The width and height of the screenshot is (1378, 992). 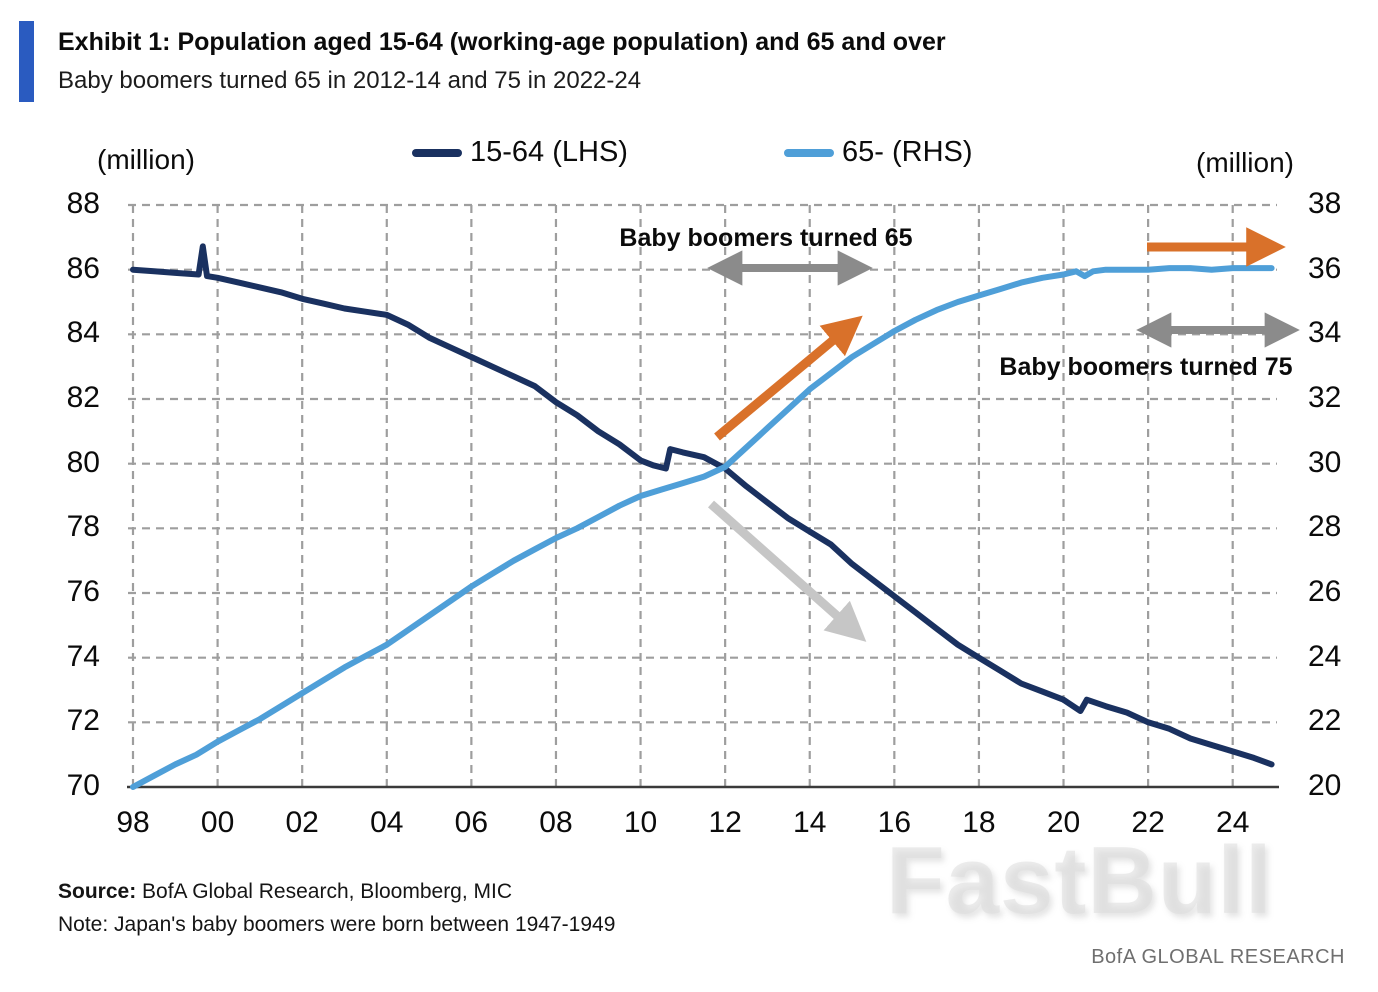 I want to click on x-axis-tick-label: 06, so click(x=471, y=822).